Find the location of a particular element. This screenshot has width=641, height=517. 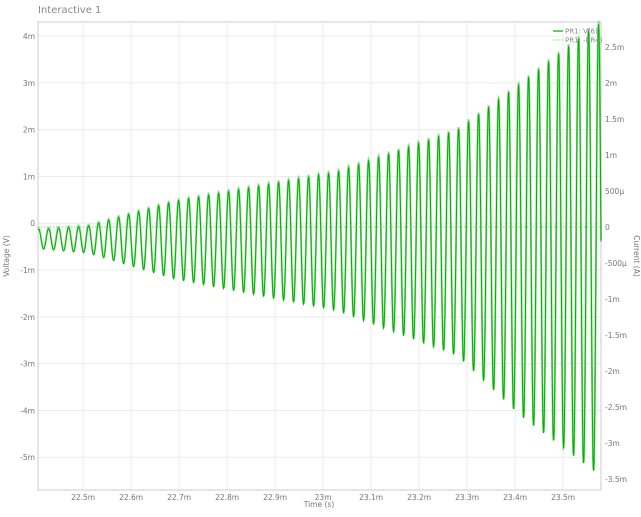

legend-label-ir4: PR1: -I(R4) is located at coordinates (584, 41).